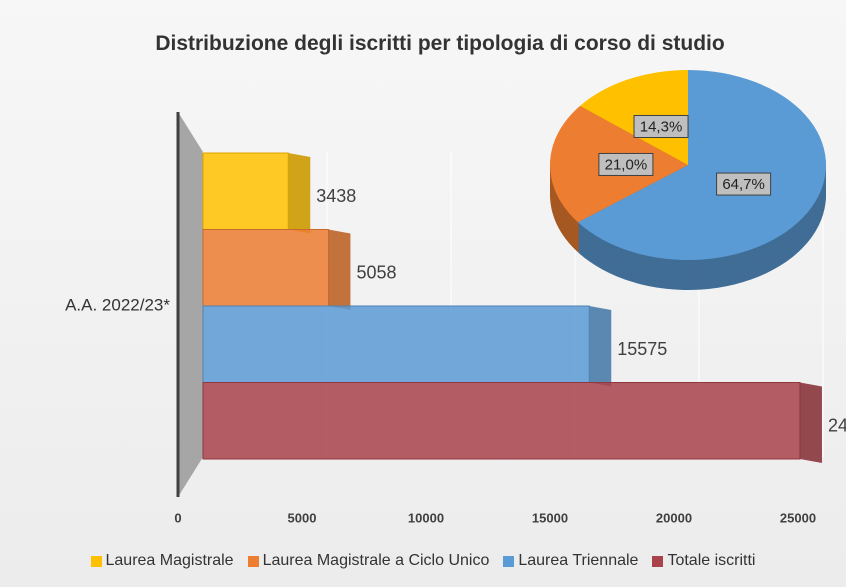 Image resolution: width=846 pixels, height=587 pixels. What do you see at coordinates (674, 517) in the screenshot?
I see `x-tick-label: 20000` at bounding box center [674, 517].